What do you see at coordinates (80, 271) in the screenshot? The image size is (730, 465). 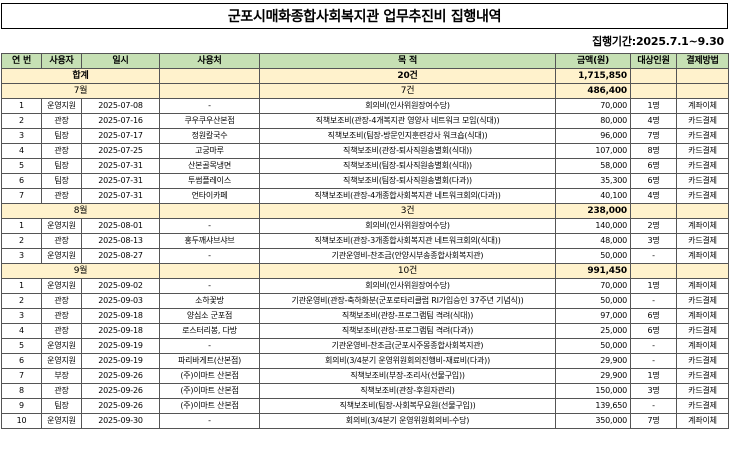 I see `month-label: 9월` at bounding box center [80, 271].